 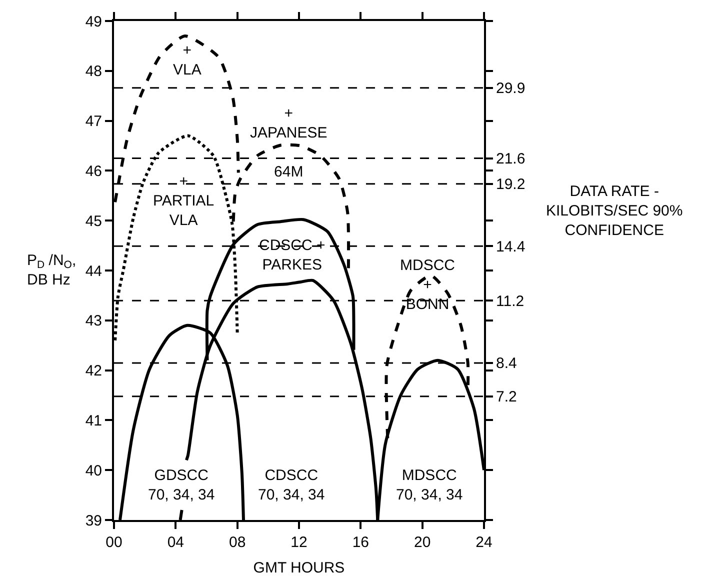 I want to click on x-tick-label: 16, so click(x=361, y=542).